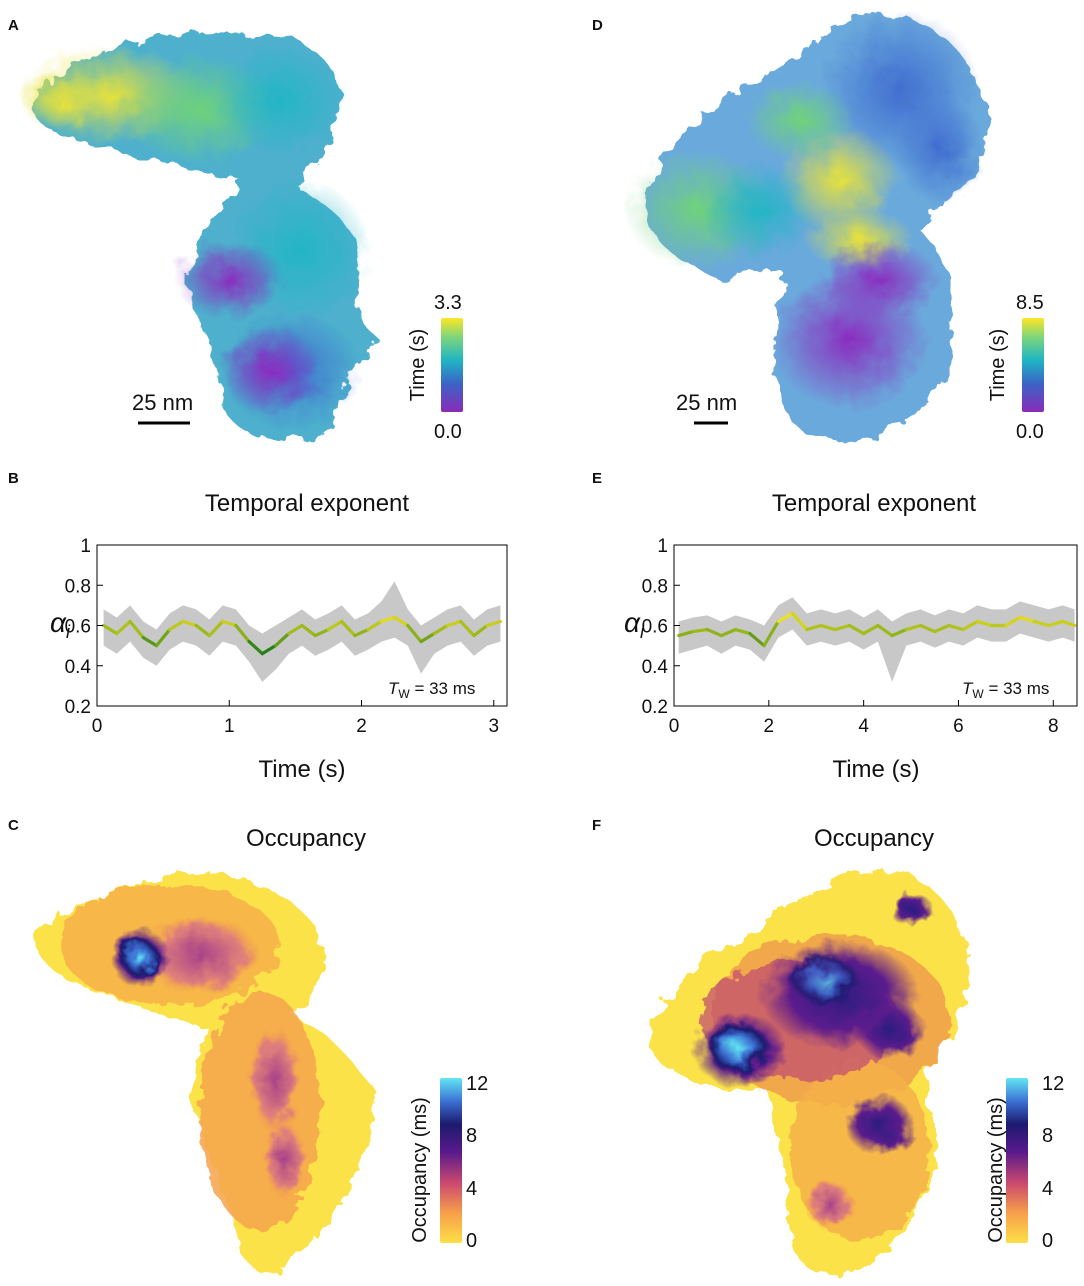  What do you see at coordinates (452, 365) in the screenshot?
I see `colorbar-a` at bounding box center [452, 365].